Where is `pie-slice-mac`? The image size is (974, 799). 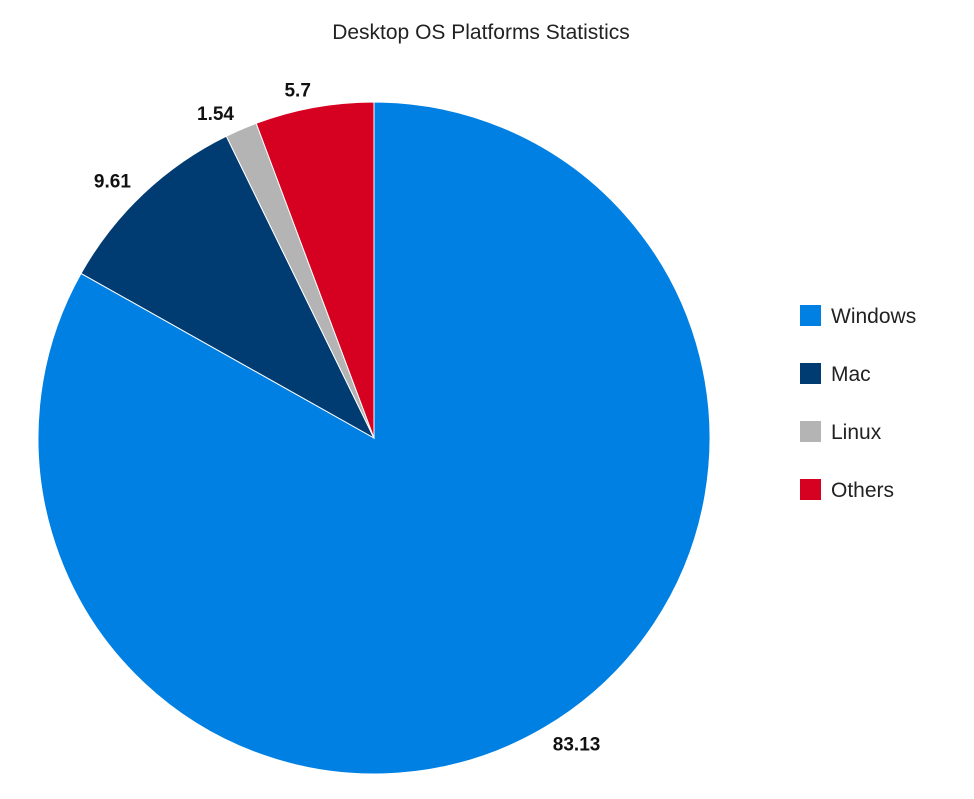 pie-slice-mac is located at coordinates (228, 287).